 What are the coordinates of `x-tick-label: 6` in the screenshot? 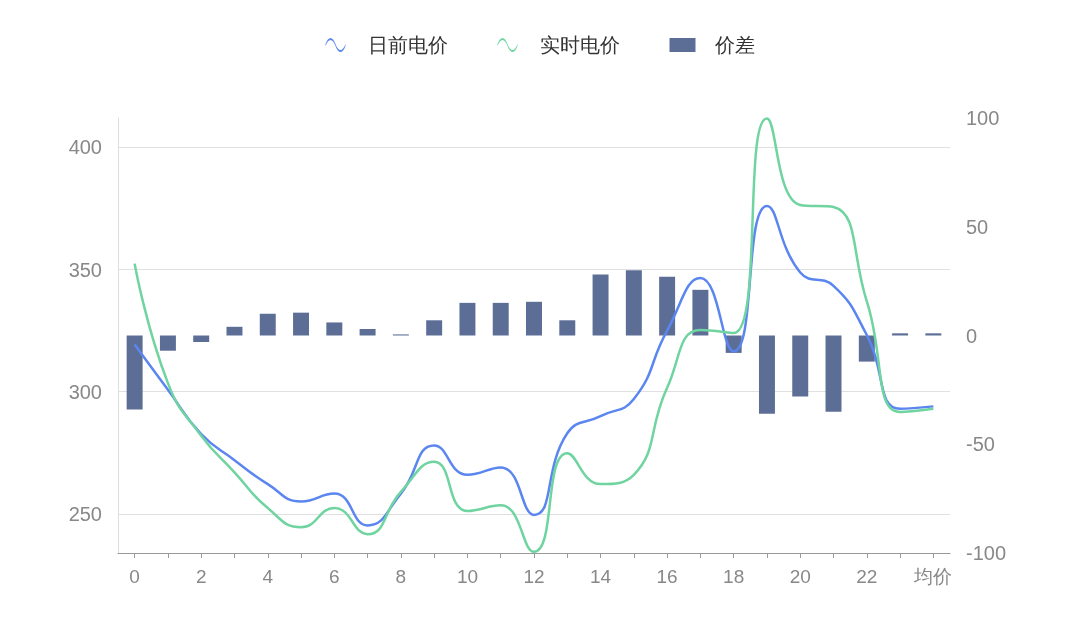 It's located at (334, 576).